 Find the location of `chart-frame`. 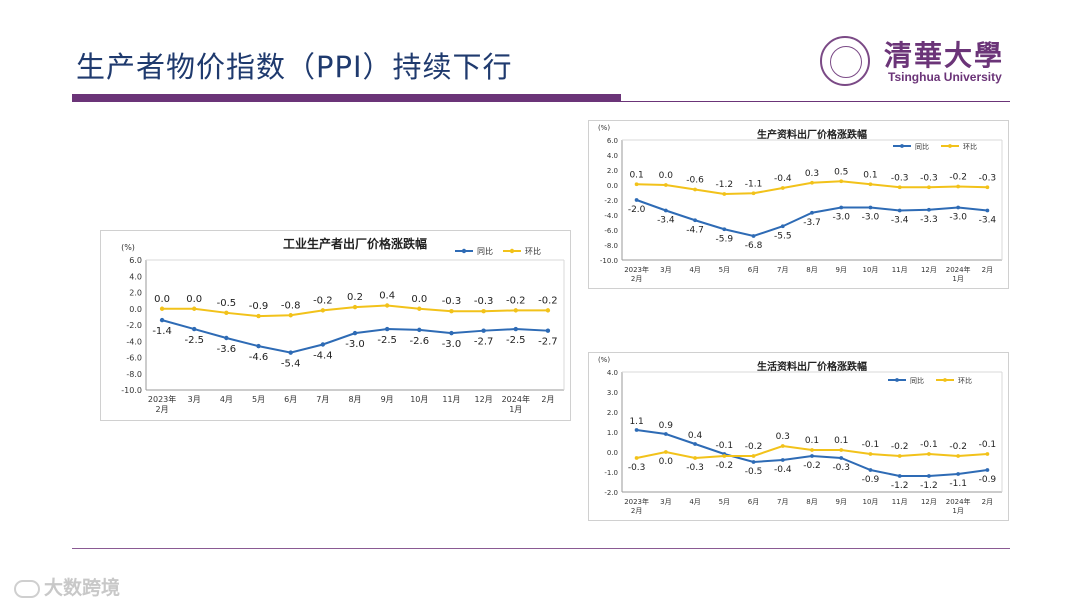

chart-frame is located at coordinates (798, 436).